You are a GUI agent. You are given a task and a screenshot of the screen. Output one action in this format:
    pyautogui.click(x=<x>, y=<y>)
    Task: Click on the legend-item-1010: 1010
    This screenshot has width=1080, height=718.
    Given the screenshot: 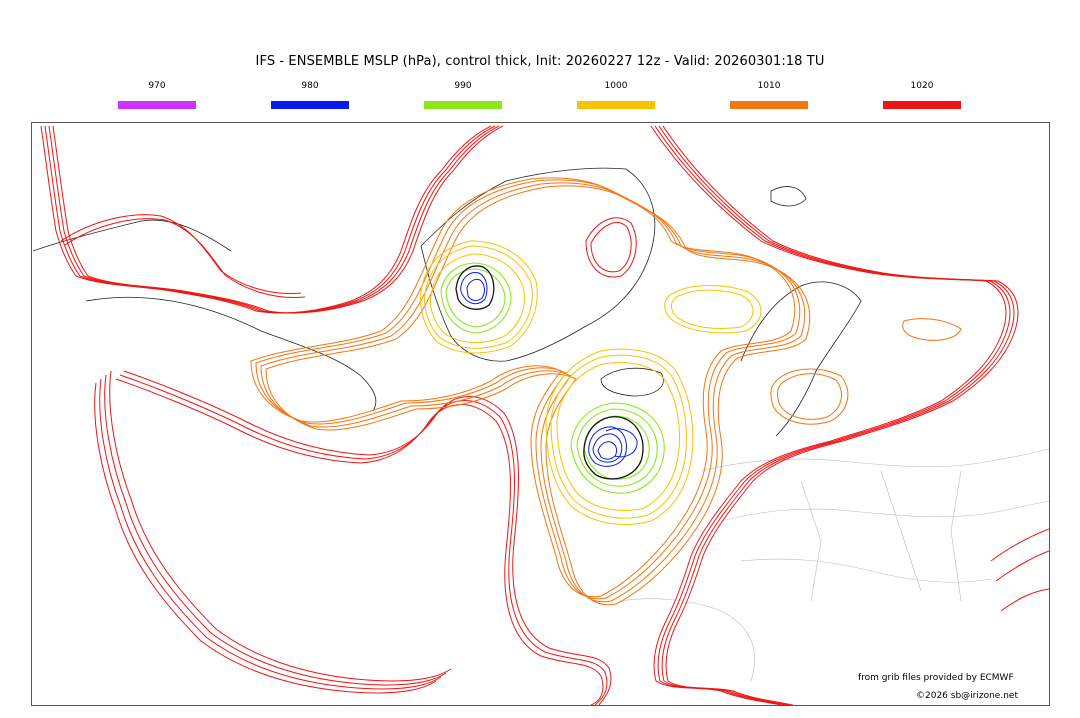 What is the action you would take?
    pyautogui.click(x=769, y=94)
    